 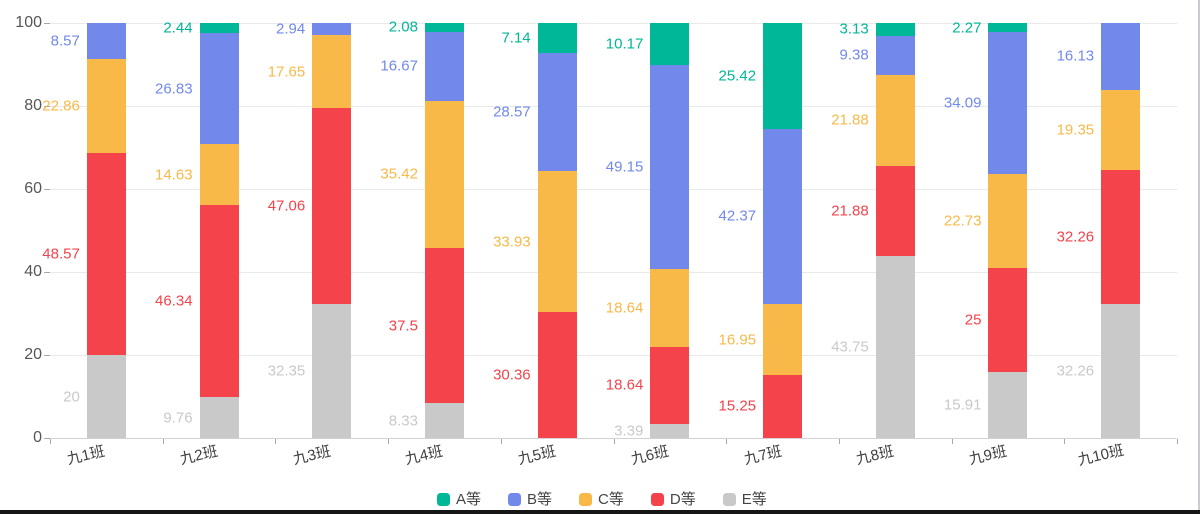 I want to click on legend-item-C等: C等, so click(x=601, y=499).